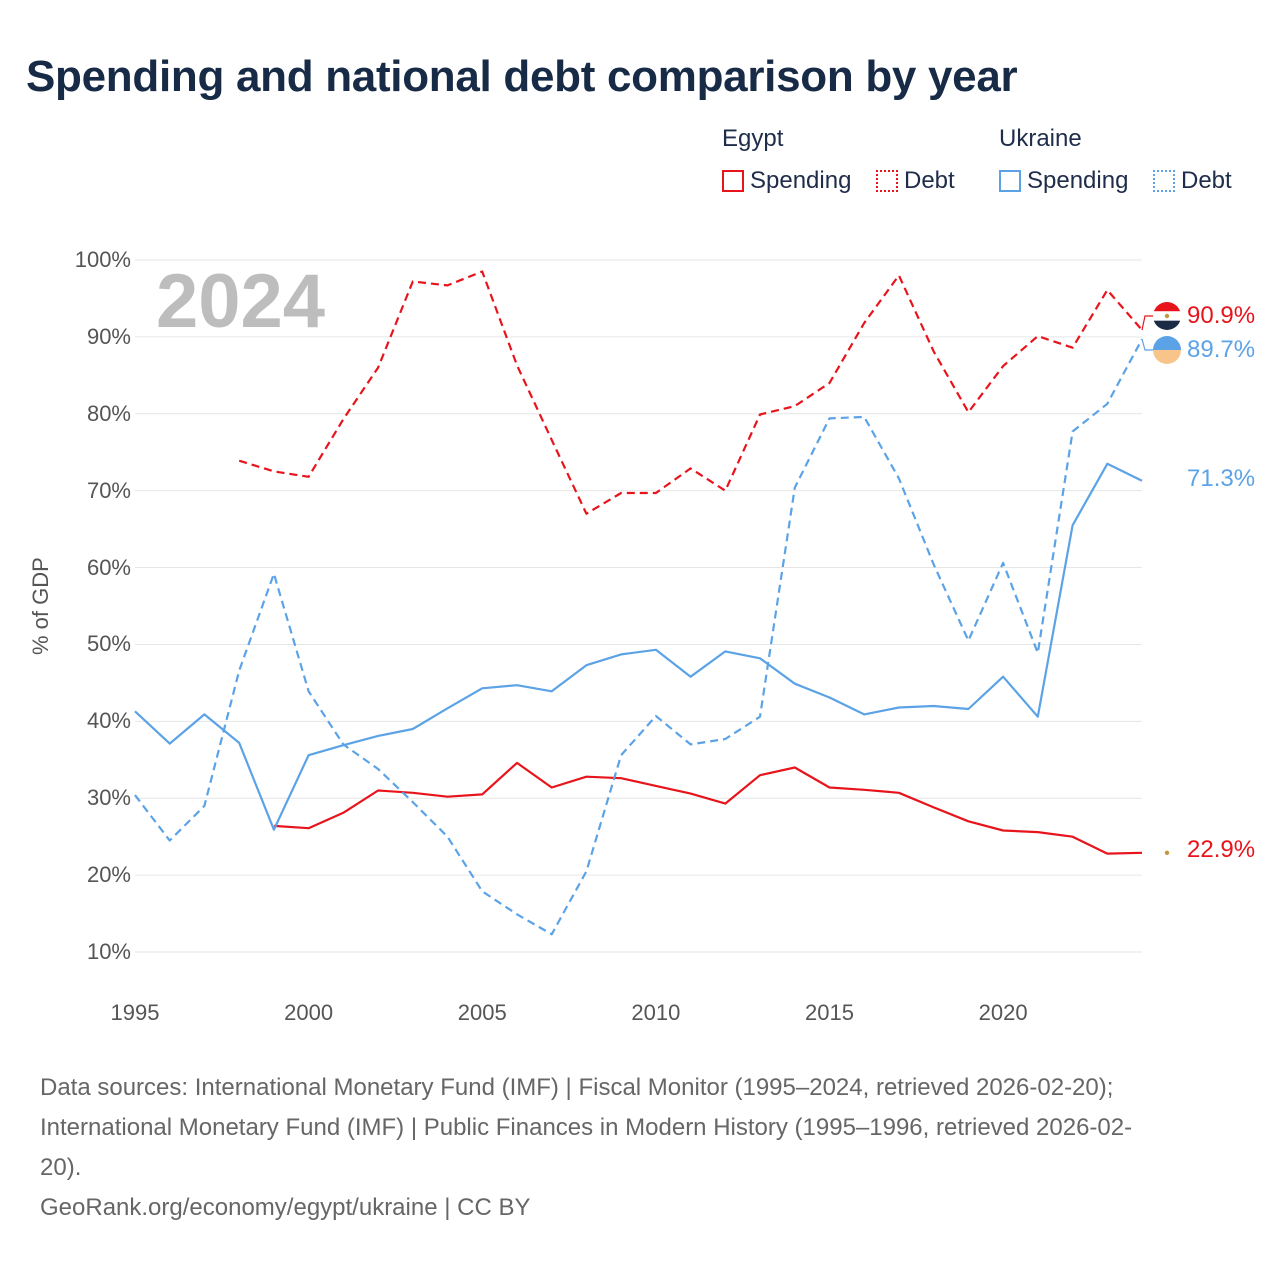  I want to click on legend-item-egypt-spending: Spending, so click(786, 181).